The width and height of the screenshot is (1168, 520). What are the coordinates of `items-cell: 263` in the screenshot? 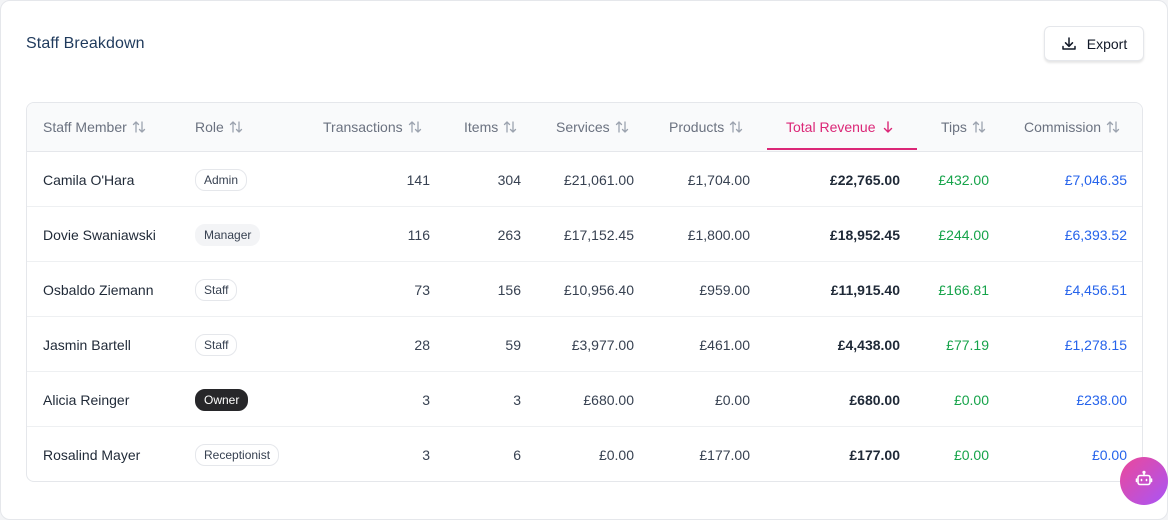 It's located at (509, 234).